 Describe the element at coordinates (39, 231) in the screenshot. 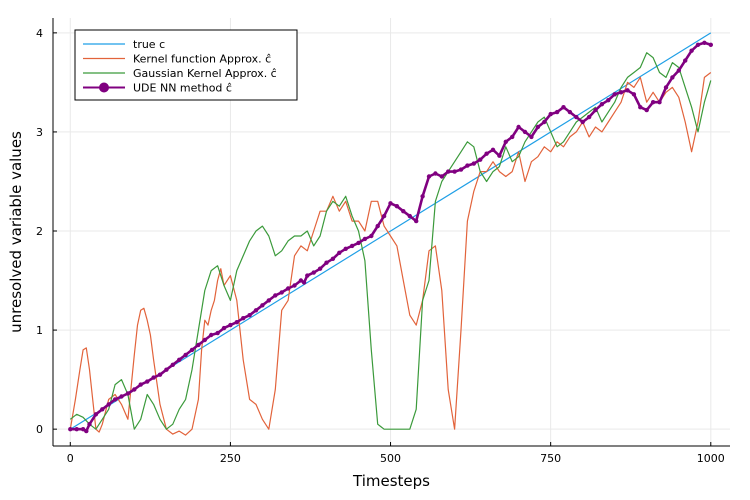

I see `y-tick-label: 2` at that location.